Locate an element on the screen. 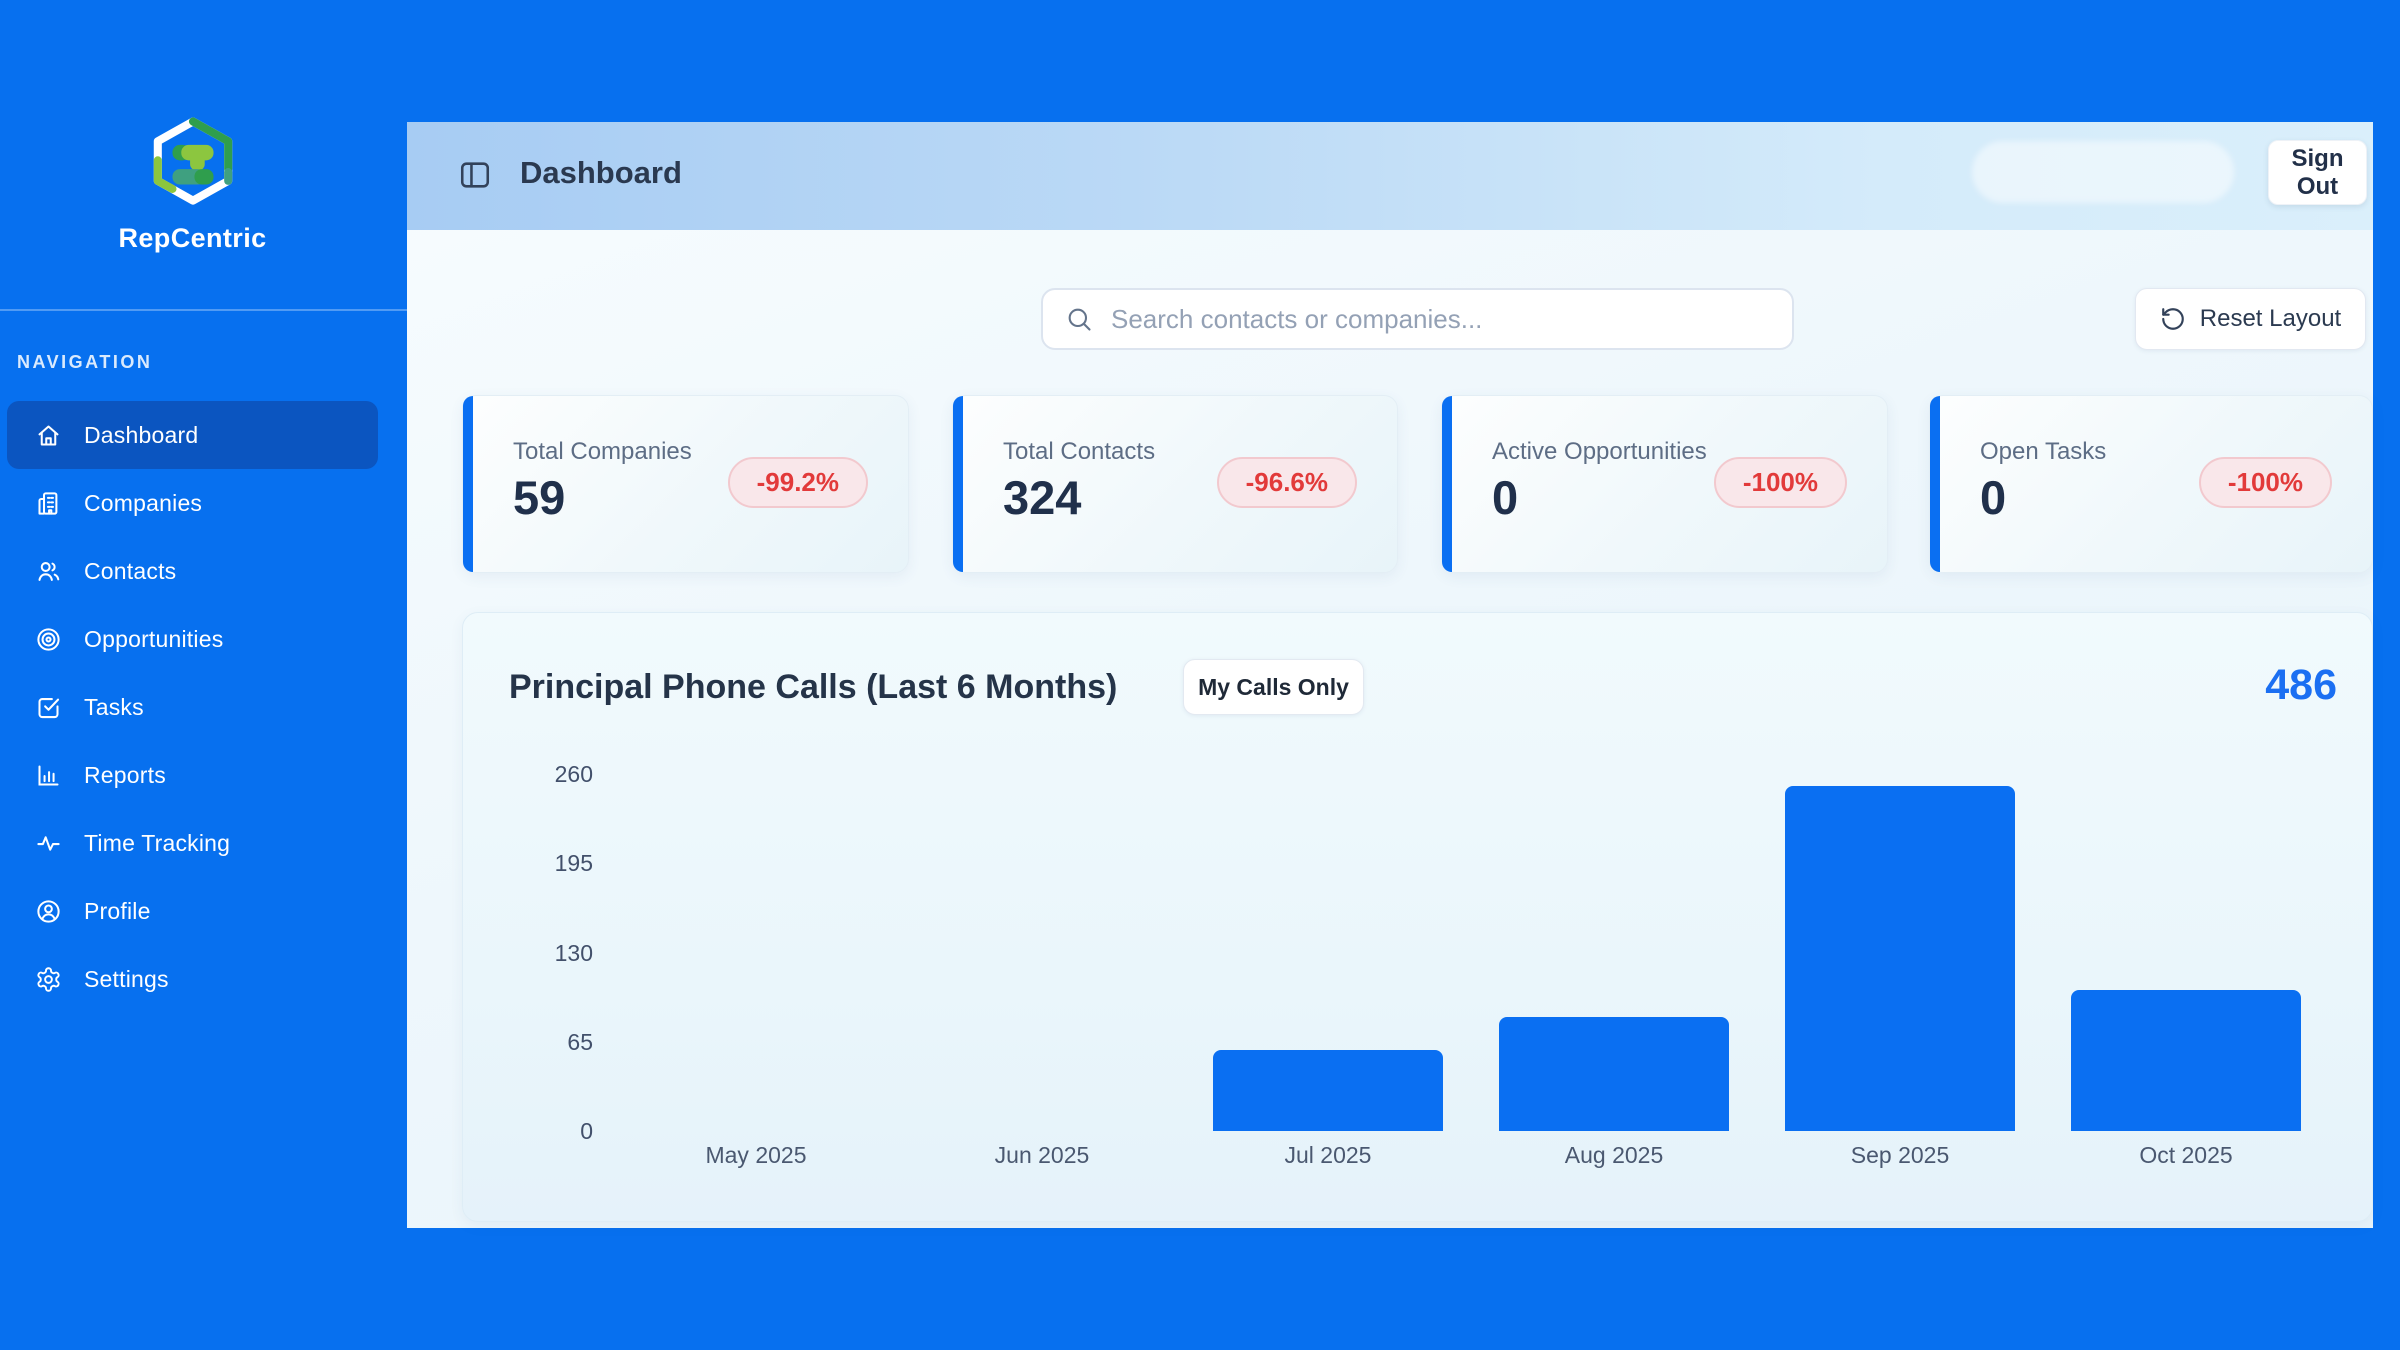  sidebar-divider is located at coordinates (203, 310).